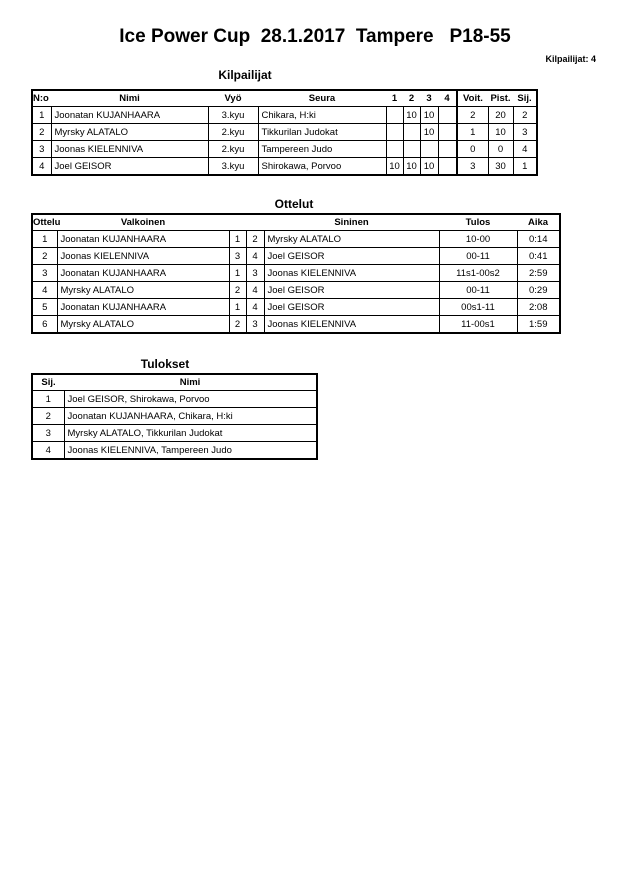 Image resolution: width=630 pixels, height=891 pixels. I want to click on table-cell: 0:14, so click(538, 239).